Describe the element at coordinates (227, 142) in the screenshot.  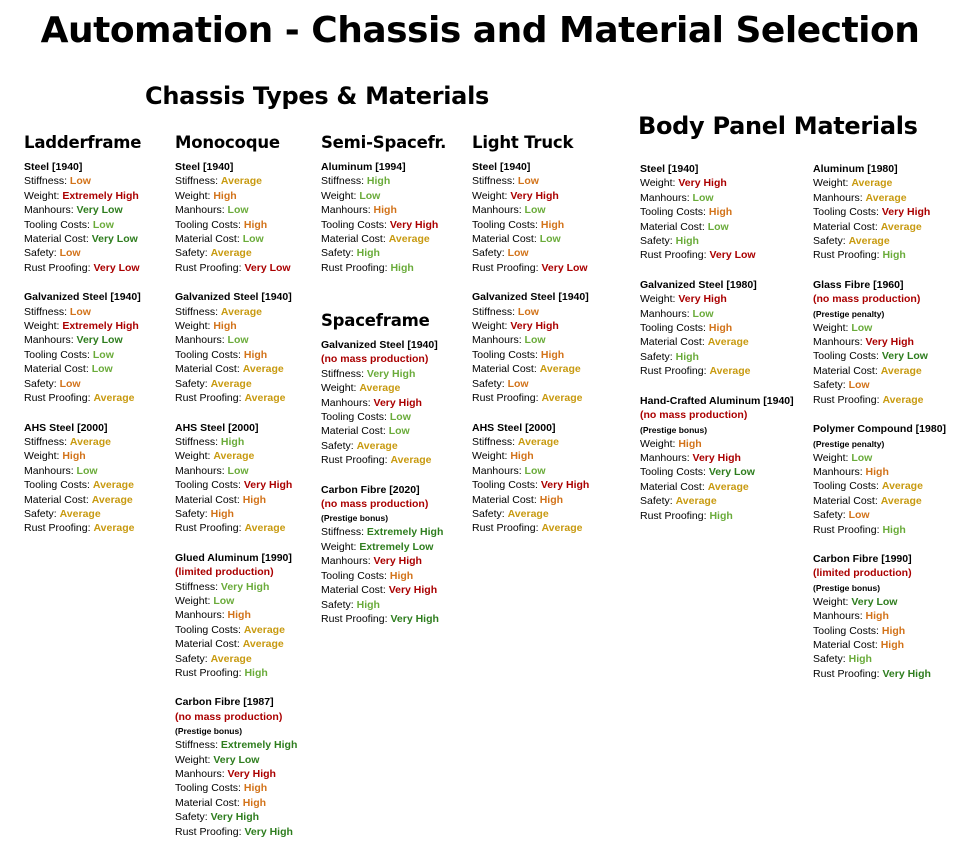
I see `column-heading: Monocoque` at that location.